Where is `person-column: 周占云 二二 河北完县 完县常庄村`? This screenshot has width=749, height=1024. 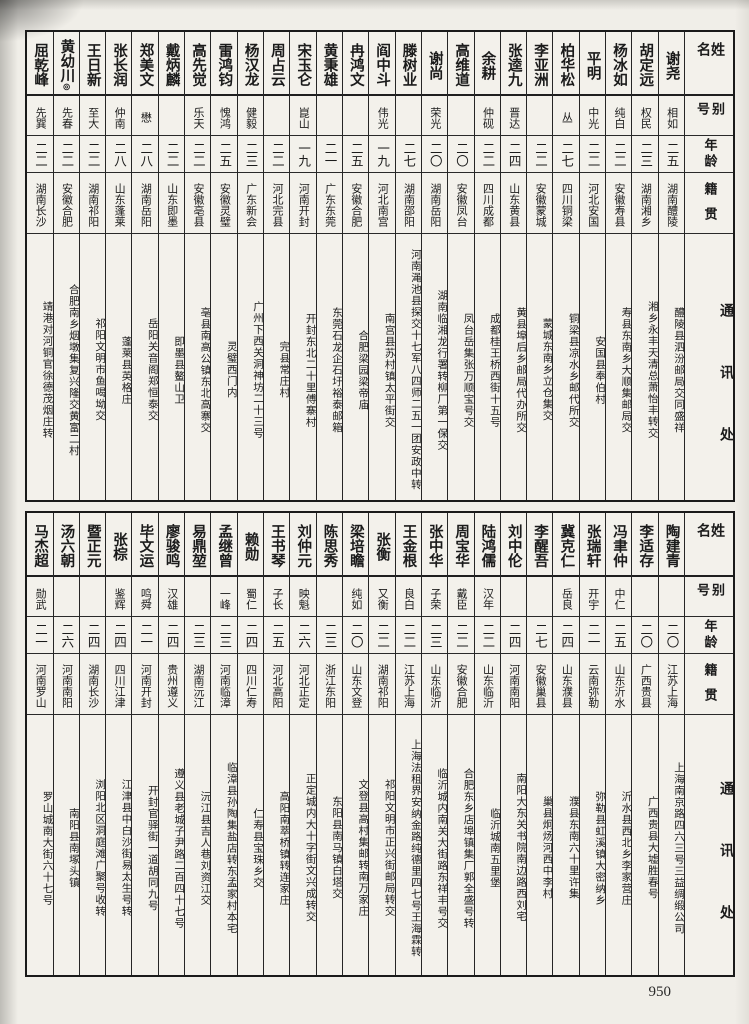
person-column: 周占云 二二 河北完县 完县常庄村 is located at coordinates (277, 266).